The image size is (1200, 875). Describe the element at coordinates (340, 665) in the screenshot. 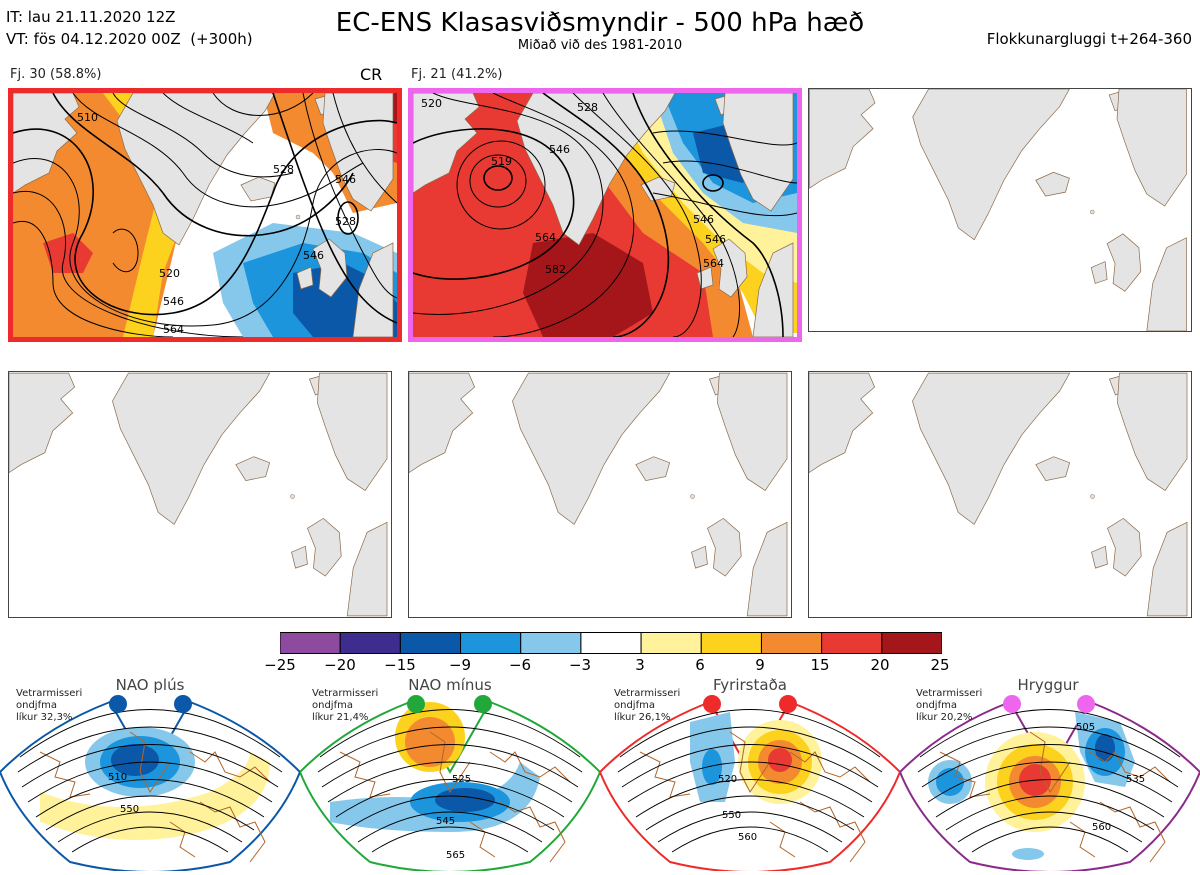

I see `colorbar-tick: −20` at that location.